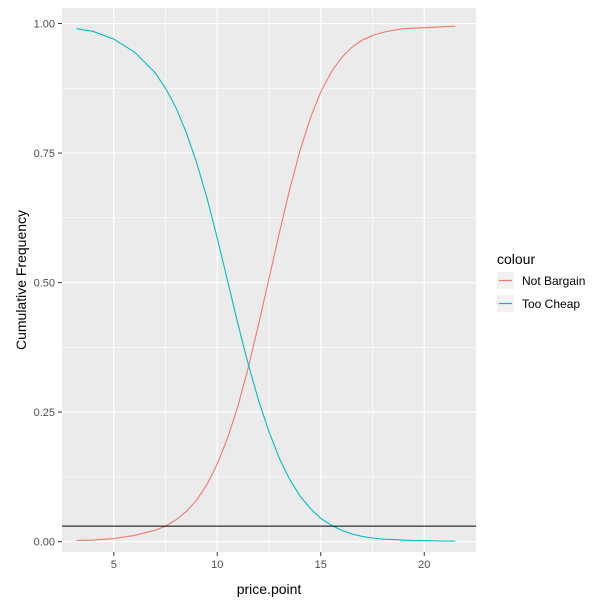 This screenshot has width=604, height=604. Describe the element at coordinates (541, 292) in the screenshot. I see `legend-items: Not Bargain Too Cheap` at that location.